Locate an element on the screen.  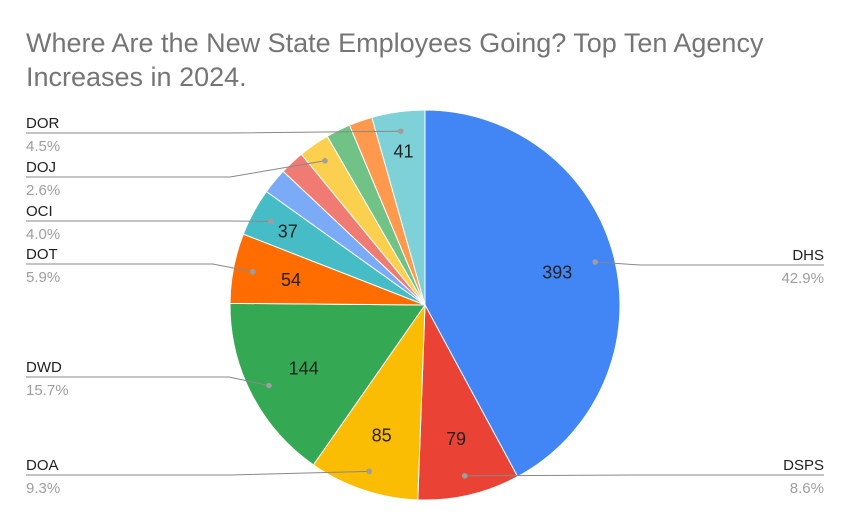
callout-label-oci: OCI is located at coordinates (39, 211).